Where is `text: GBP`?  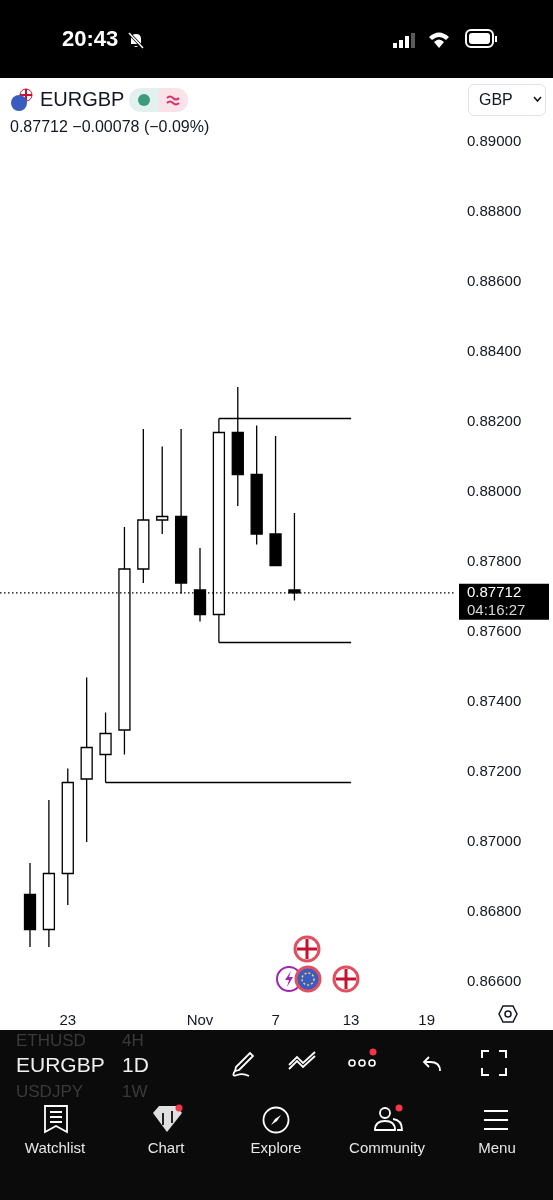 text: GBP is located at coordinates (507, 100).